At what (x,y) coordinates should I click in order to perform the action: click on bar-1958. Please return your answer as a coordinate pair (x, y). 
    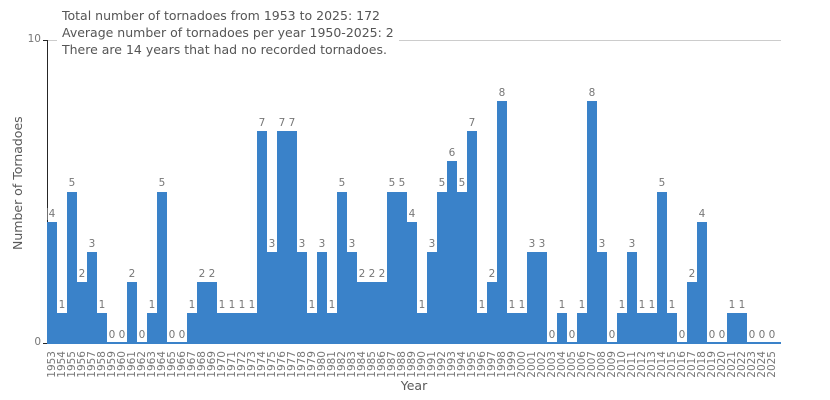
    Looking at the image, I should click on (102, 327).